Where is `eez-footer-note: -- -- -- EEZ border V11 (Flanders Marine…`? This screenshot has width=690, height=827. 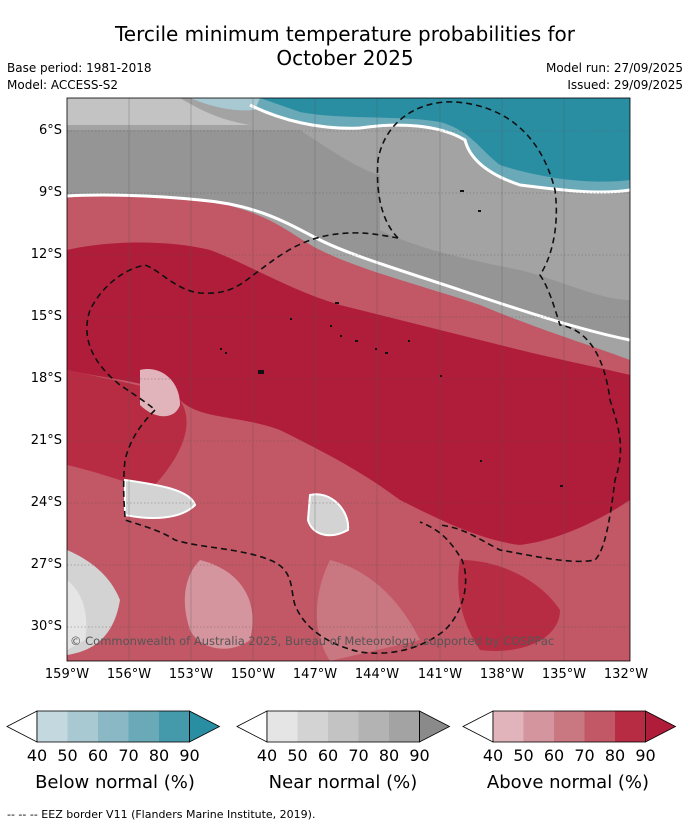
eez-footer-note: -- -- -- EEZ border V11 (Flanders Marine… is located at coordinates (161, 814).